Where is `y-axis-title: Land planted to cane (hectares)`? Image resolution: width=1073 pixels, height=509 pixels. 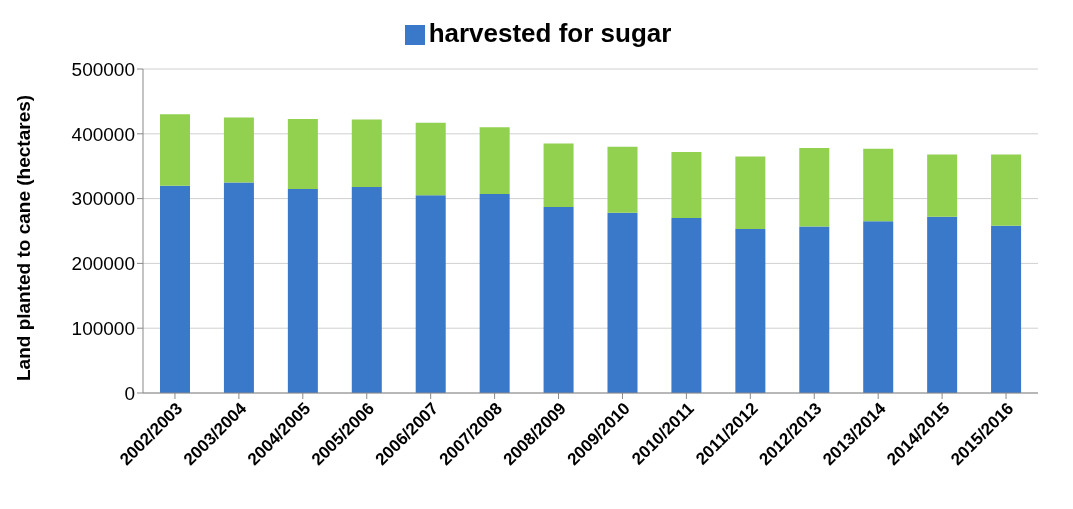 y-axis-title: Land planted to cane (hectares) is located at coordinates (23, 237).